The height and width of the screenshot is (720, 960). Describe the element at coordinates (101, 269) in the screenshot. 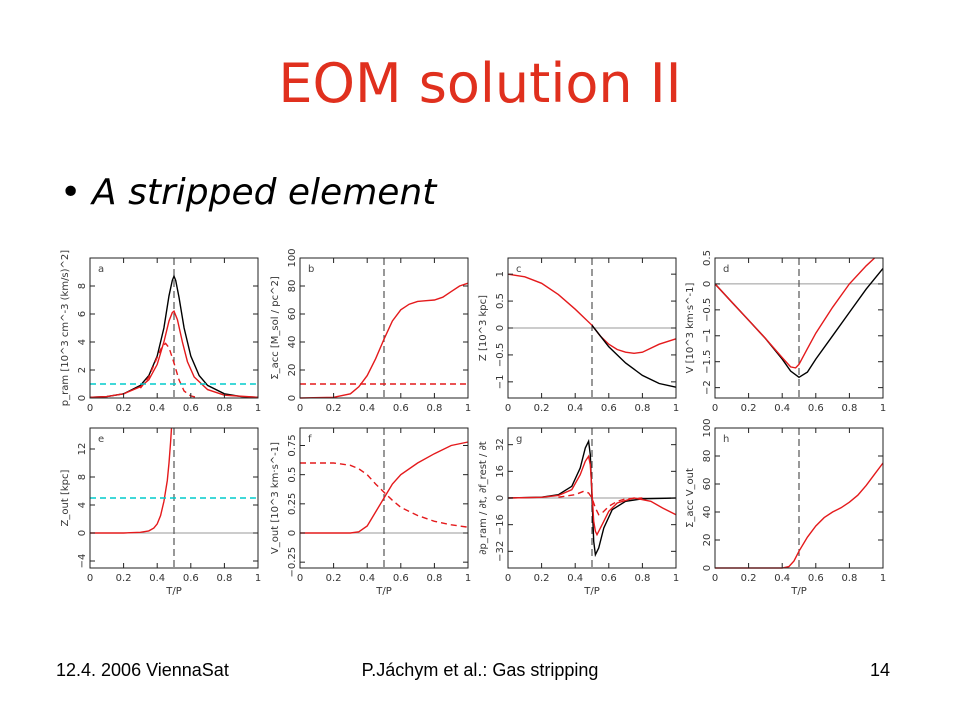

I see `panel-letter: a` at that location.